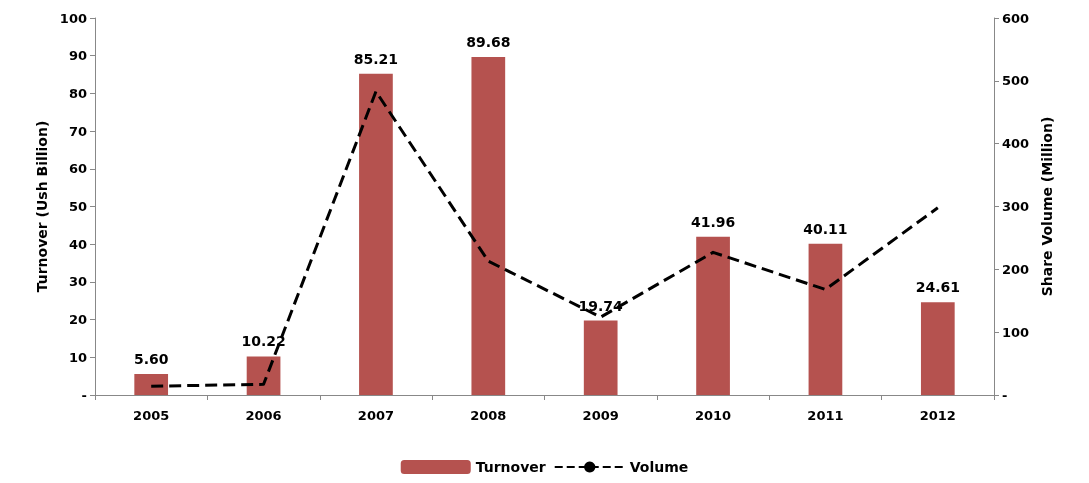  What do you see at coordinates (1016, 269) in the screenshot?
I see `y2-tick-label: 200` at bounding box center [1016, 269].